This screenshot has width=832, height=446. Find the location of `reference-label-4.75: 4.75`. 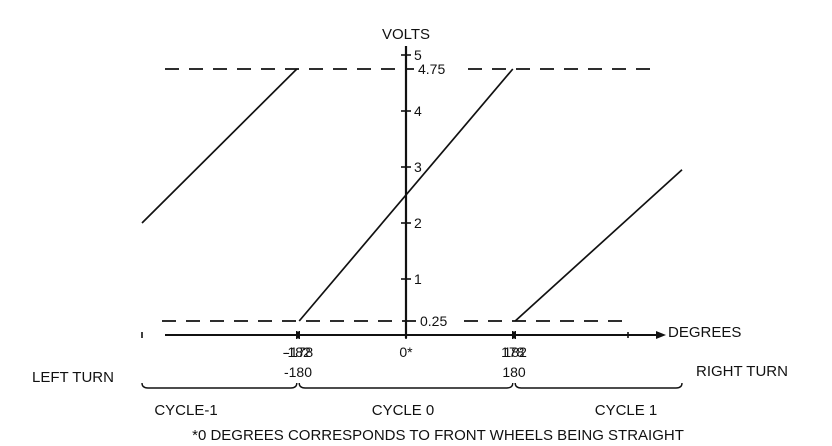

reference-label-4.75: 4.75 is located at coordinates (431, 69).